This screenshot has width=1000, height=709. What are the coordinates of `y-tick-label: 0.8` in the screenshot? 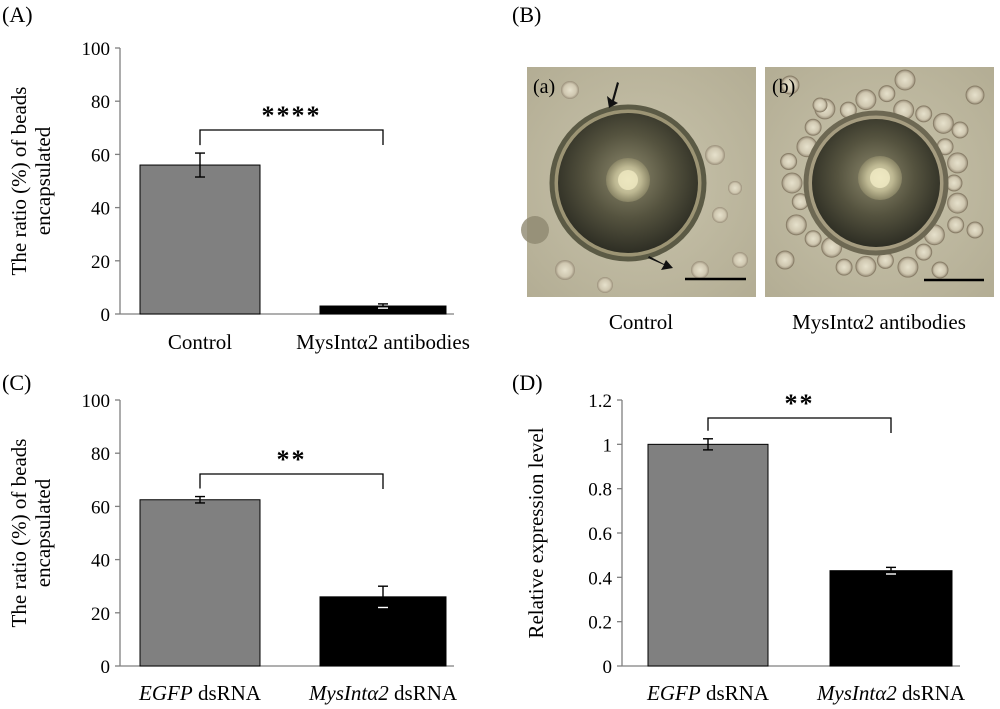 It's located at (600, 490).